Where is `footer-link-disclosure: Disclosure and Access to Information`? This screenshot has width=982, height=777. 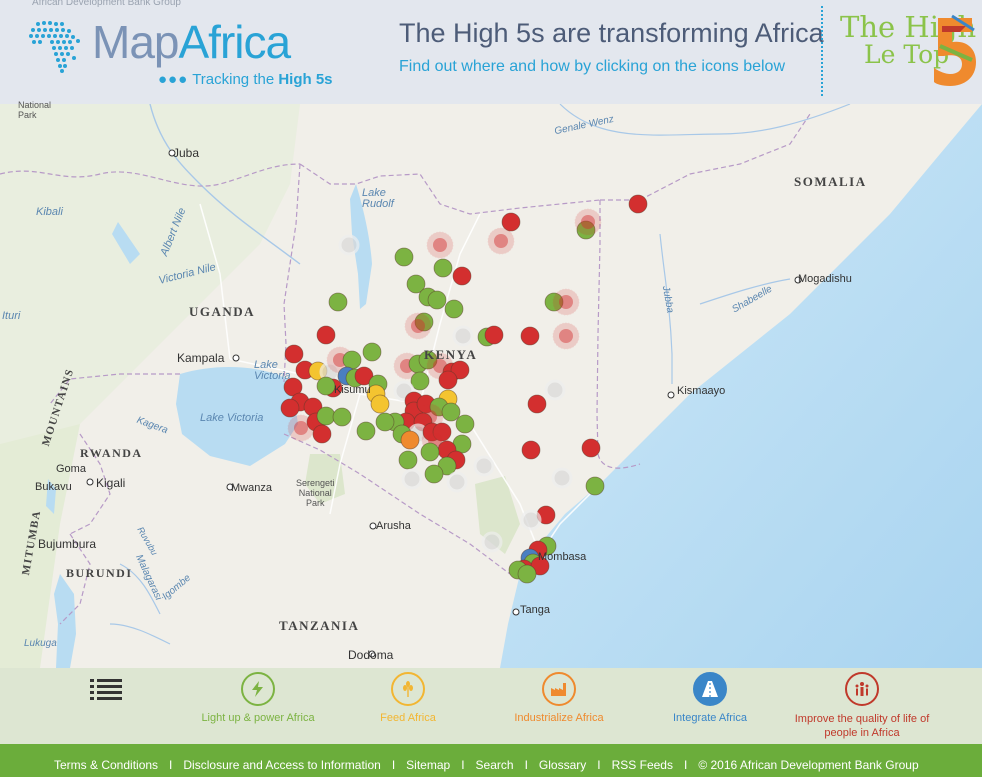 footer-link-disclosure: Disclosure and Access to Information is located at coordinates (282, 765).